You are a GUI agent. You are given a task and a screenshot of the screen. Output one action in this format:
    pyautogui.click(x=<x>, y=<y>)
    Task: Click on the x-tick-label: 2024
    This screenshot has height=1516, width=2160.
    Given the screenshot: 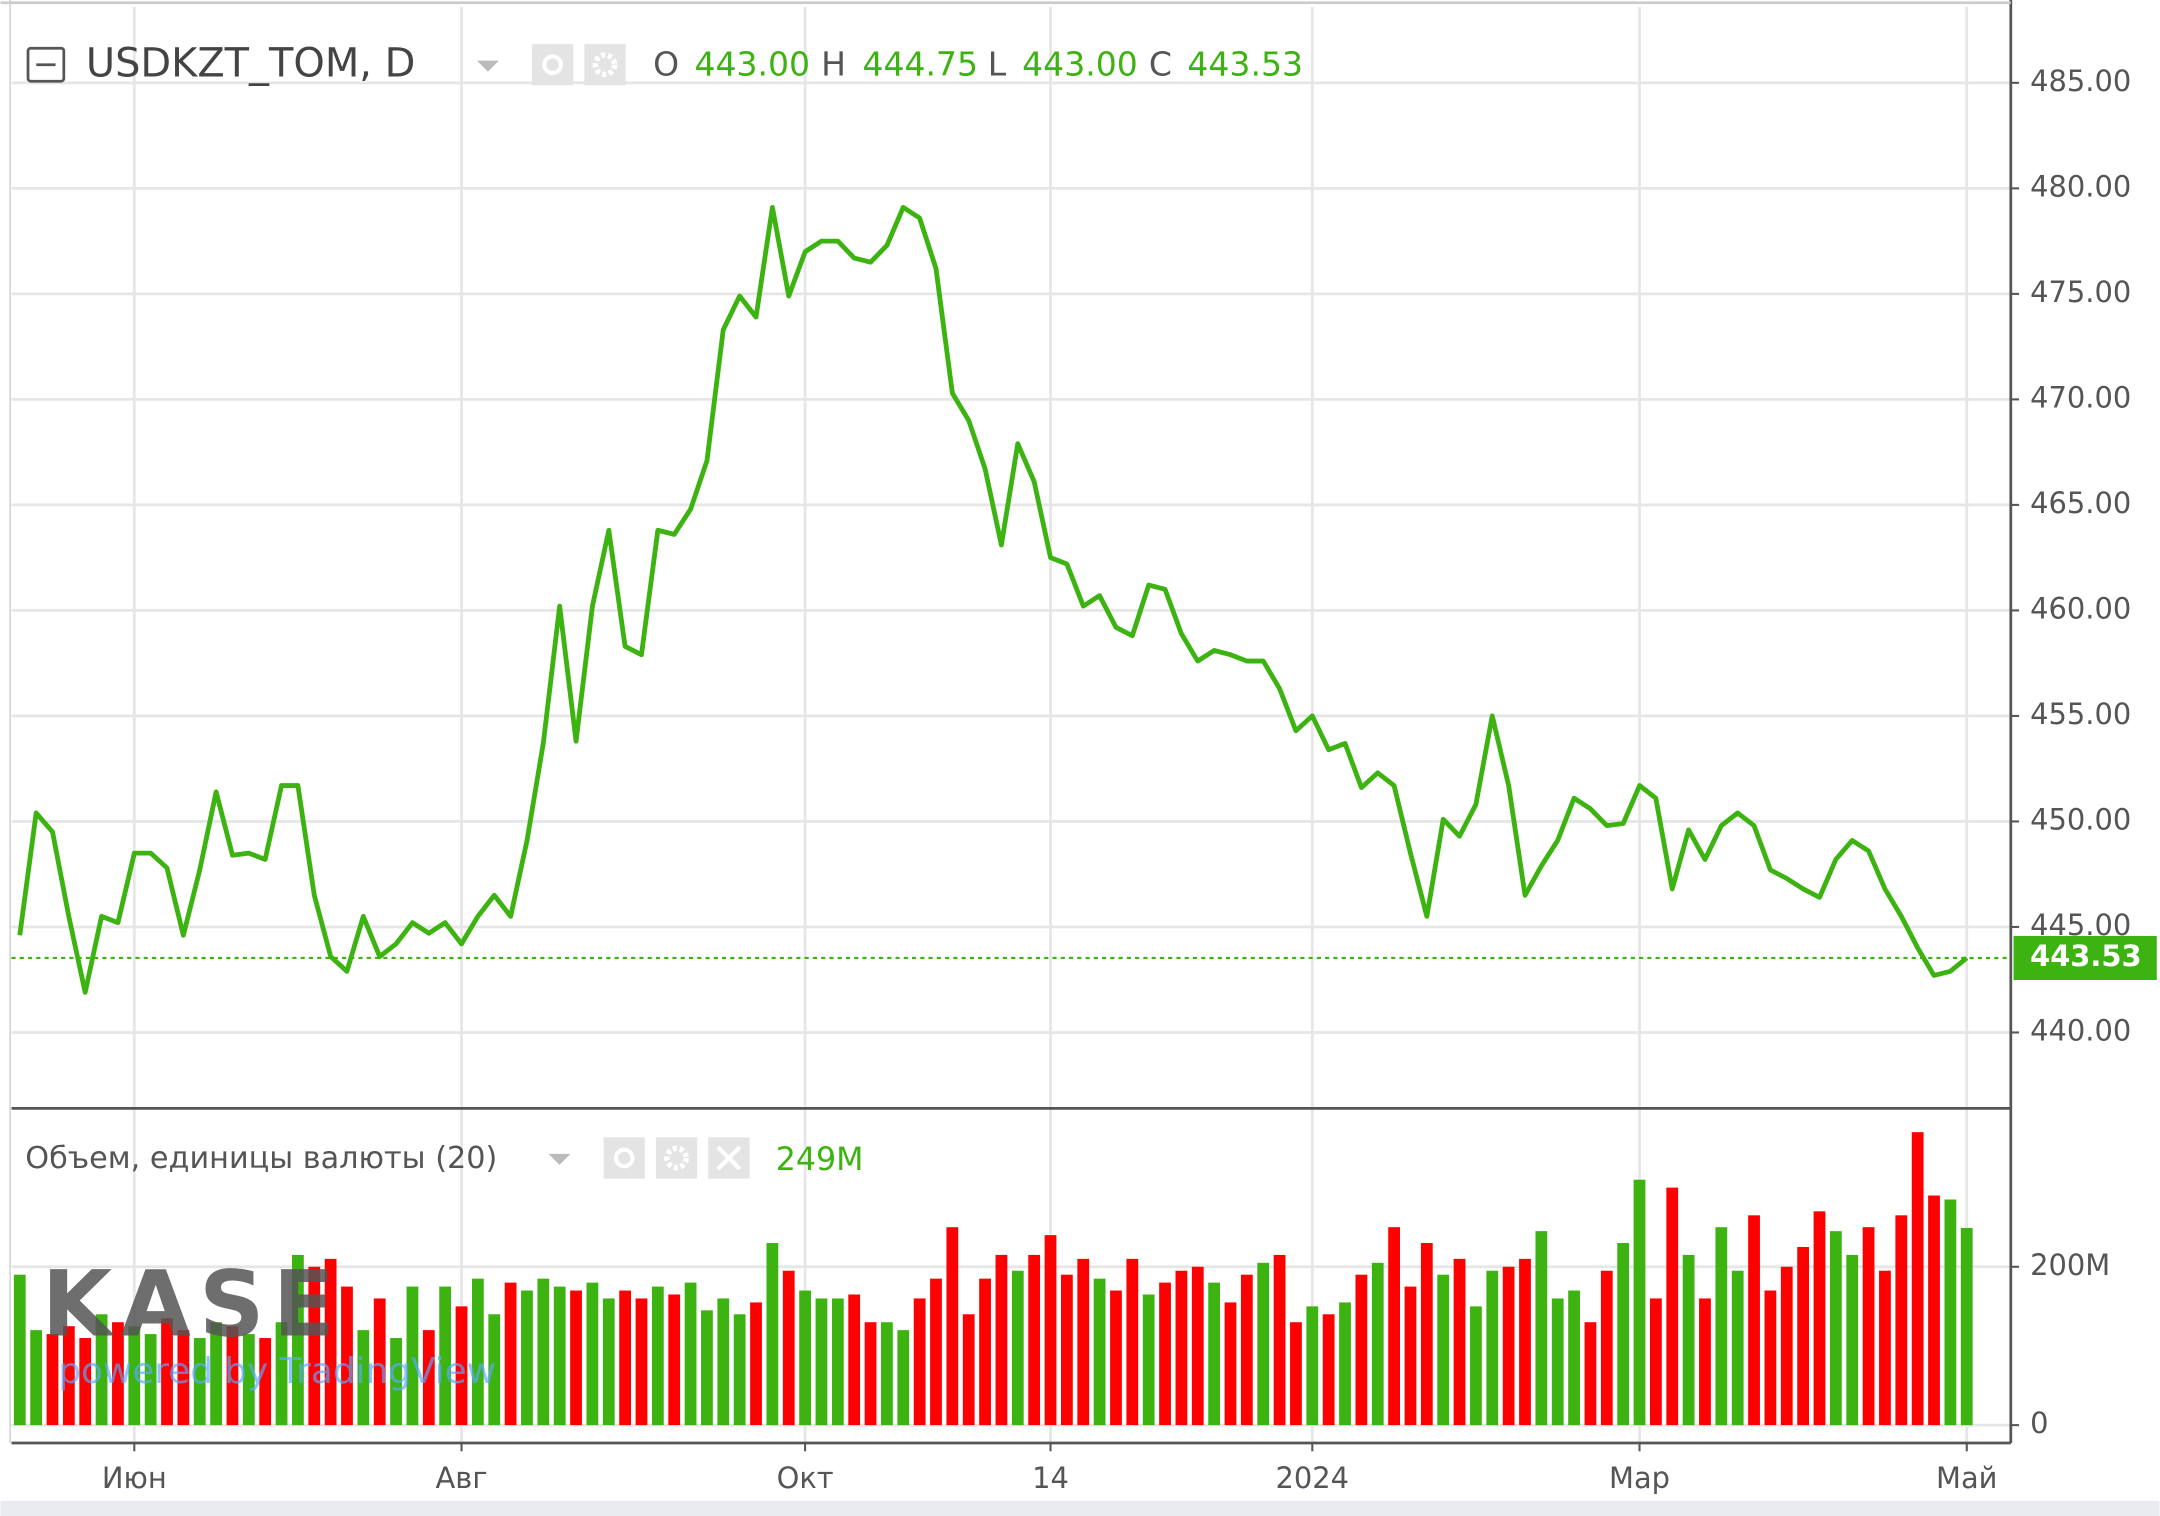 What is the action you would take?
    pyautogui.click(x=1313, y=1478)
    